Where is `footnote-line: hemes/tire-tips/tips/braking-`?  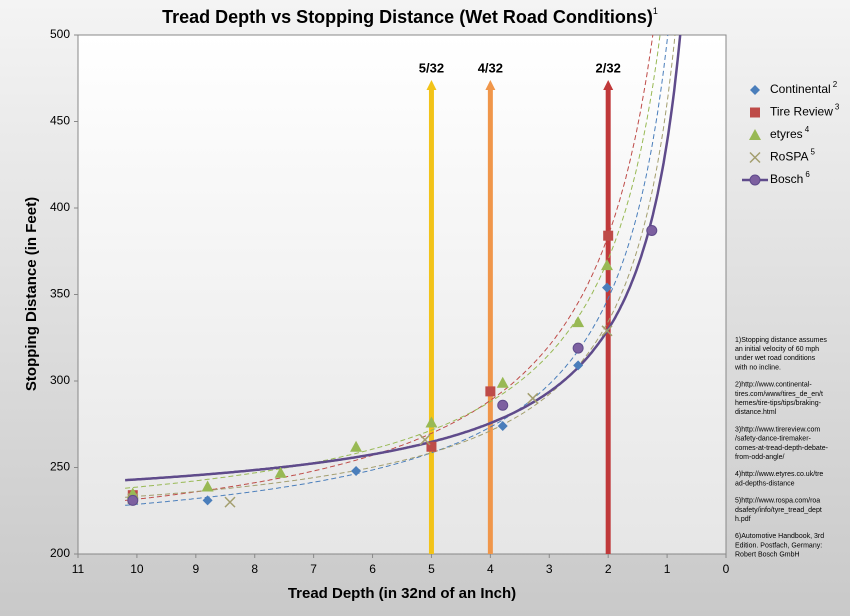 footnote-line: hemes/tire-tips/tips/braking- is located at coordinates (778, 403).